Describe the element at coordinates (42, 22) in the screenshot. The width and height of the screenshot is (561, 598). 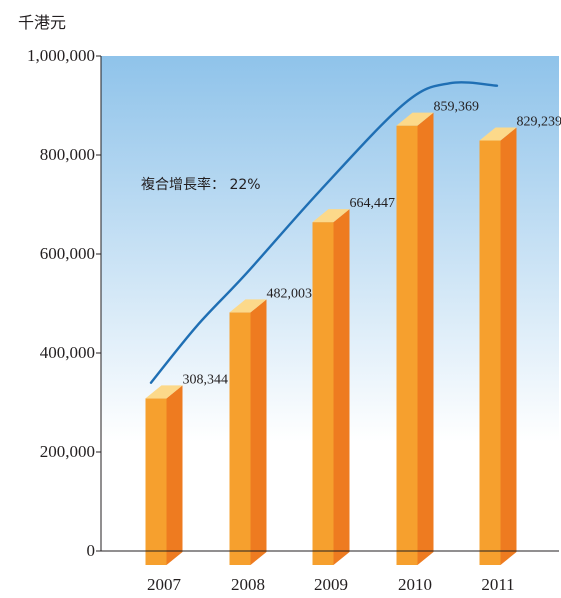
I see `y-unit-label: 千港元` at that location.